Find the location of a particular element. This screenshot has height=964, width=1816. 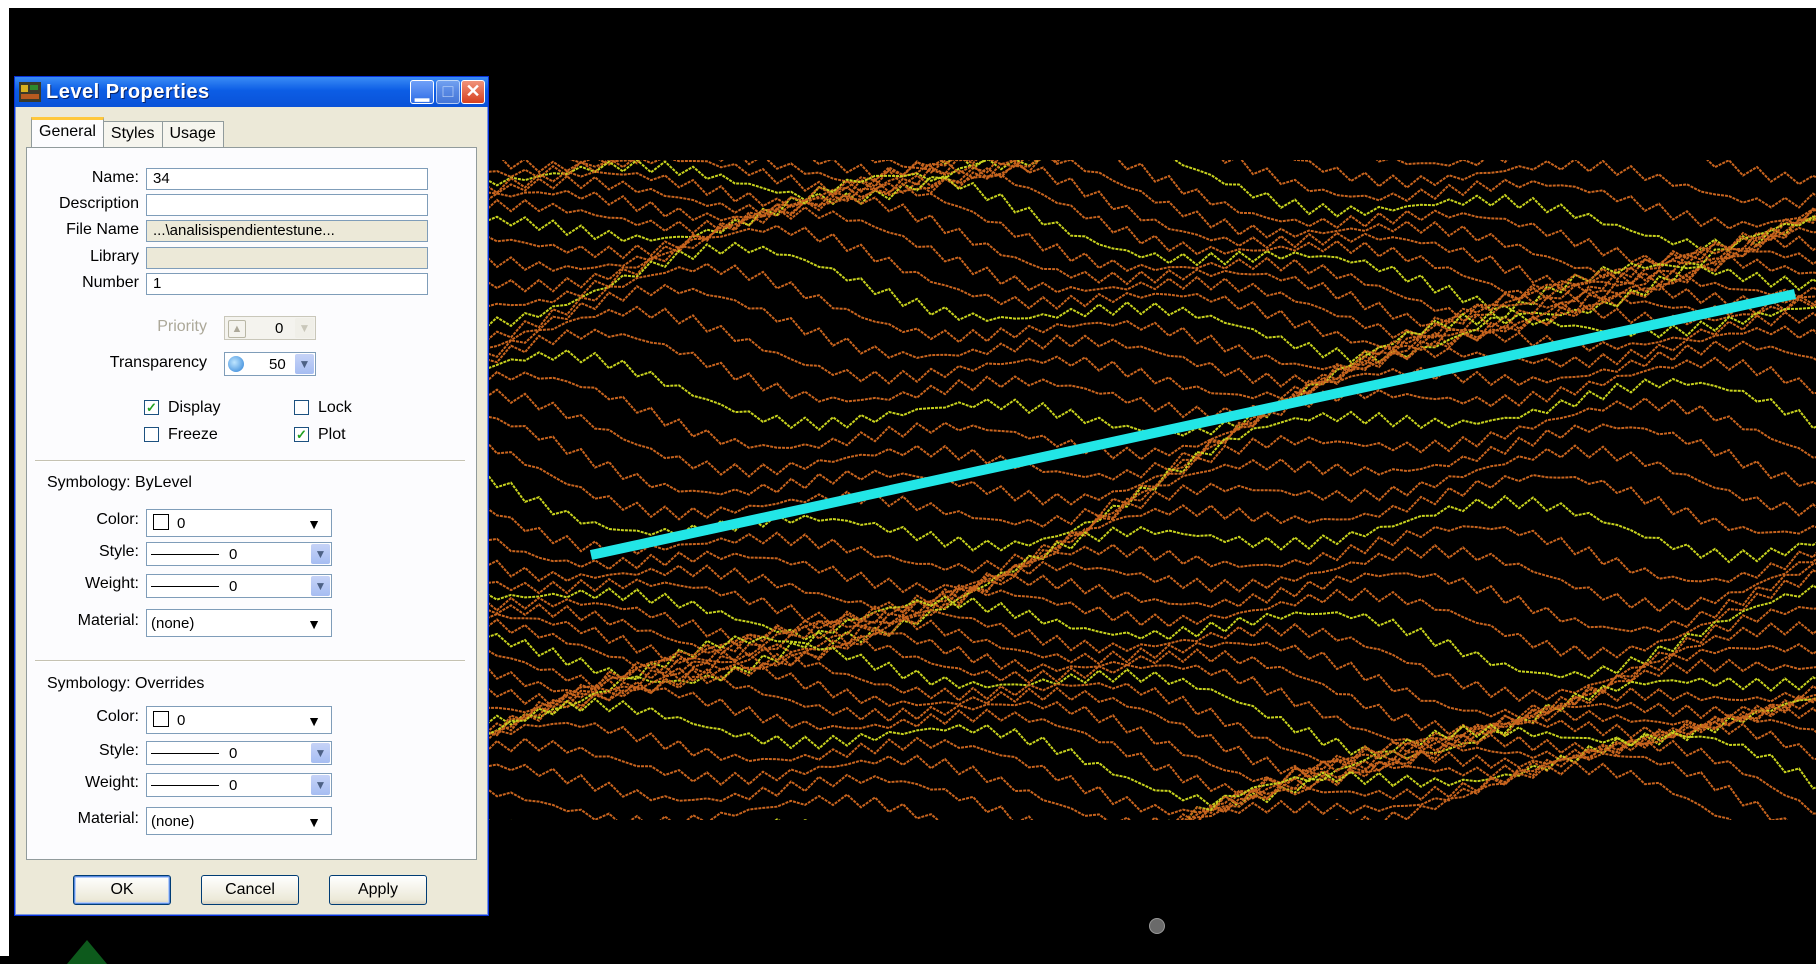

lock-checkbox is located at coordinates (301, 407).